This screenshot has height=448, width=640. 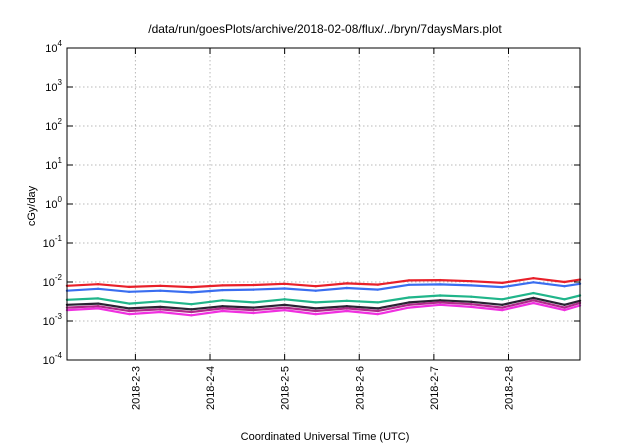 What do you see at coordinates (53, 86) in the screenshot?
I see `y-tick-label: 10³` at bounding box center [53, 86].